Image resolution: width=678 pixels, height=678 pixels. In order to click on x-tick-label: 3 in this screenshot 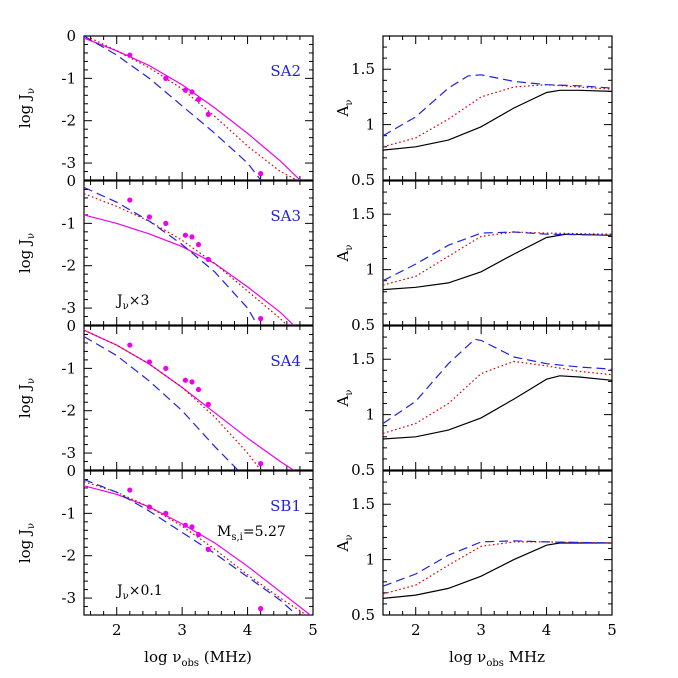, I will do `click(481, 630)`.